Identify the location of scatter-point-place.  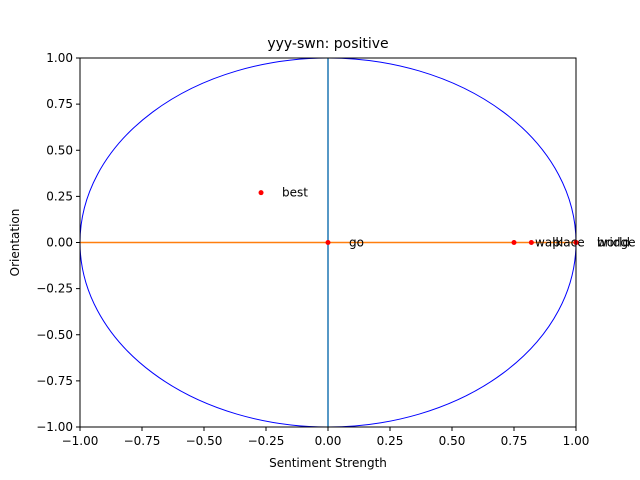
(531, 242).